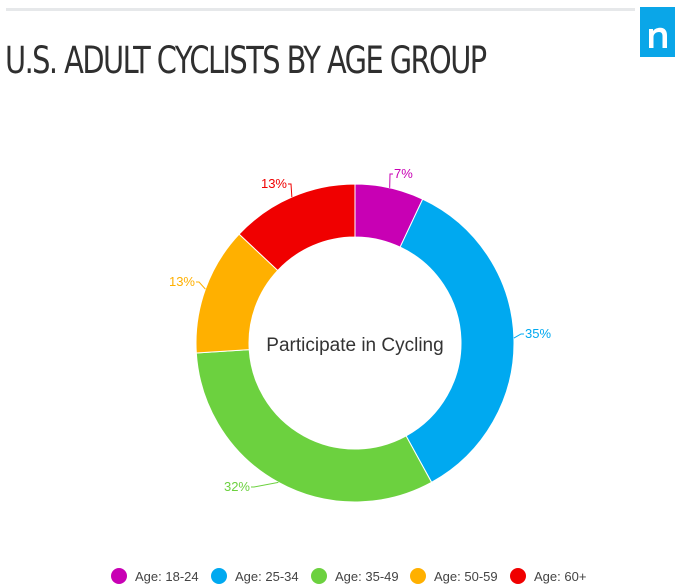 This screenshot has height=588, width=679. Describe the element at coordinates (538, 333) in the screenshot. I see `data-label-age-25-34: 35%` at that location.